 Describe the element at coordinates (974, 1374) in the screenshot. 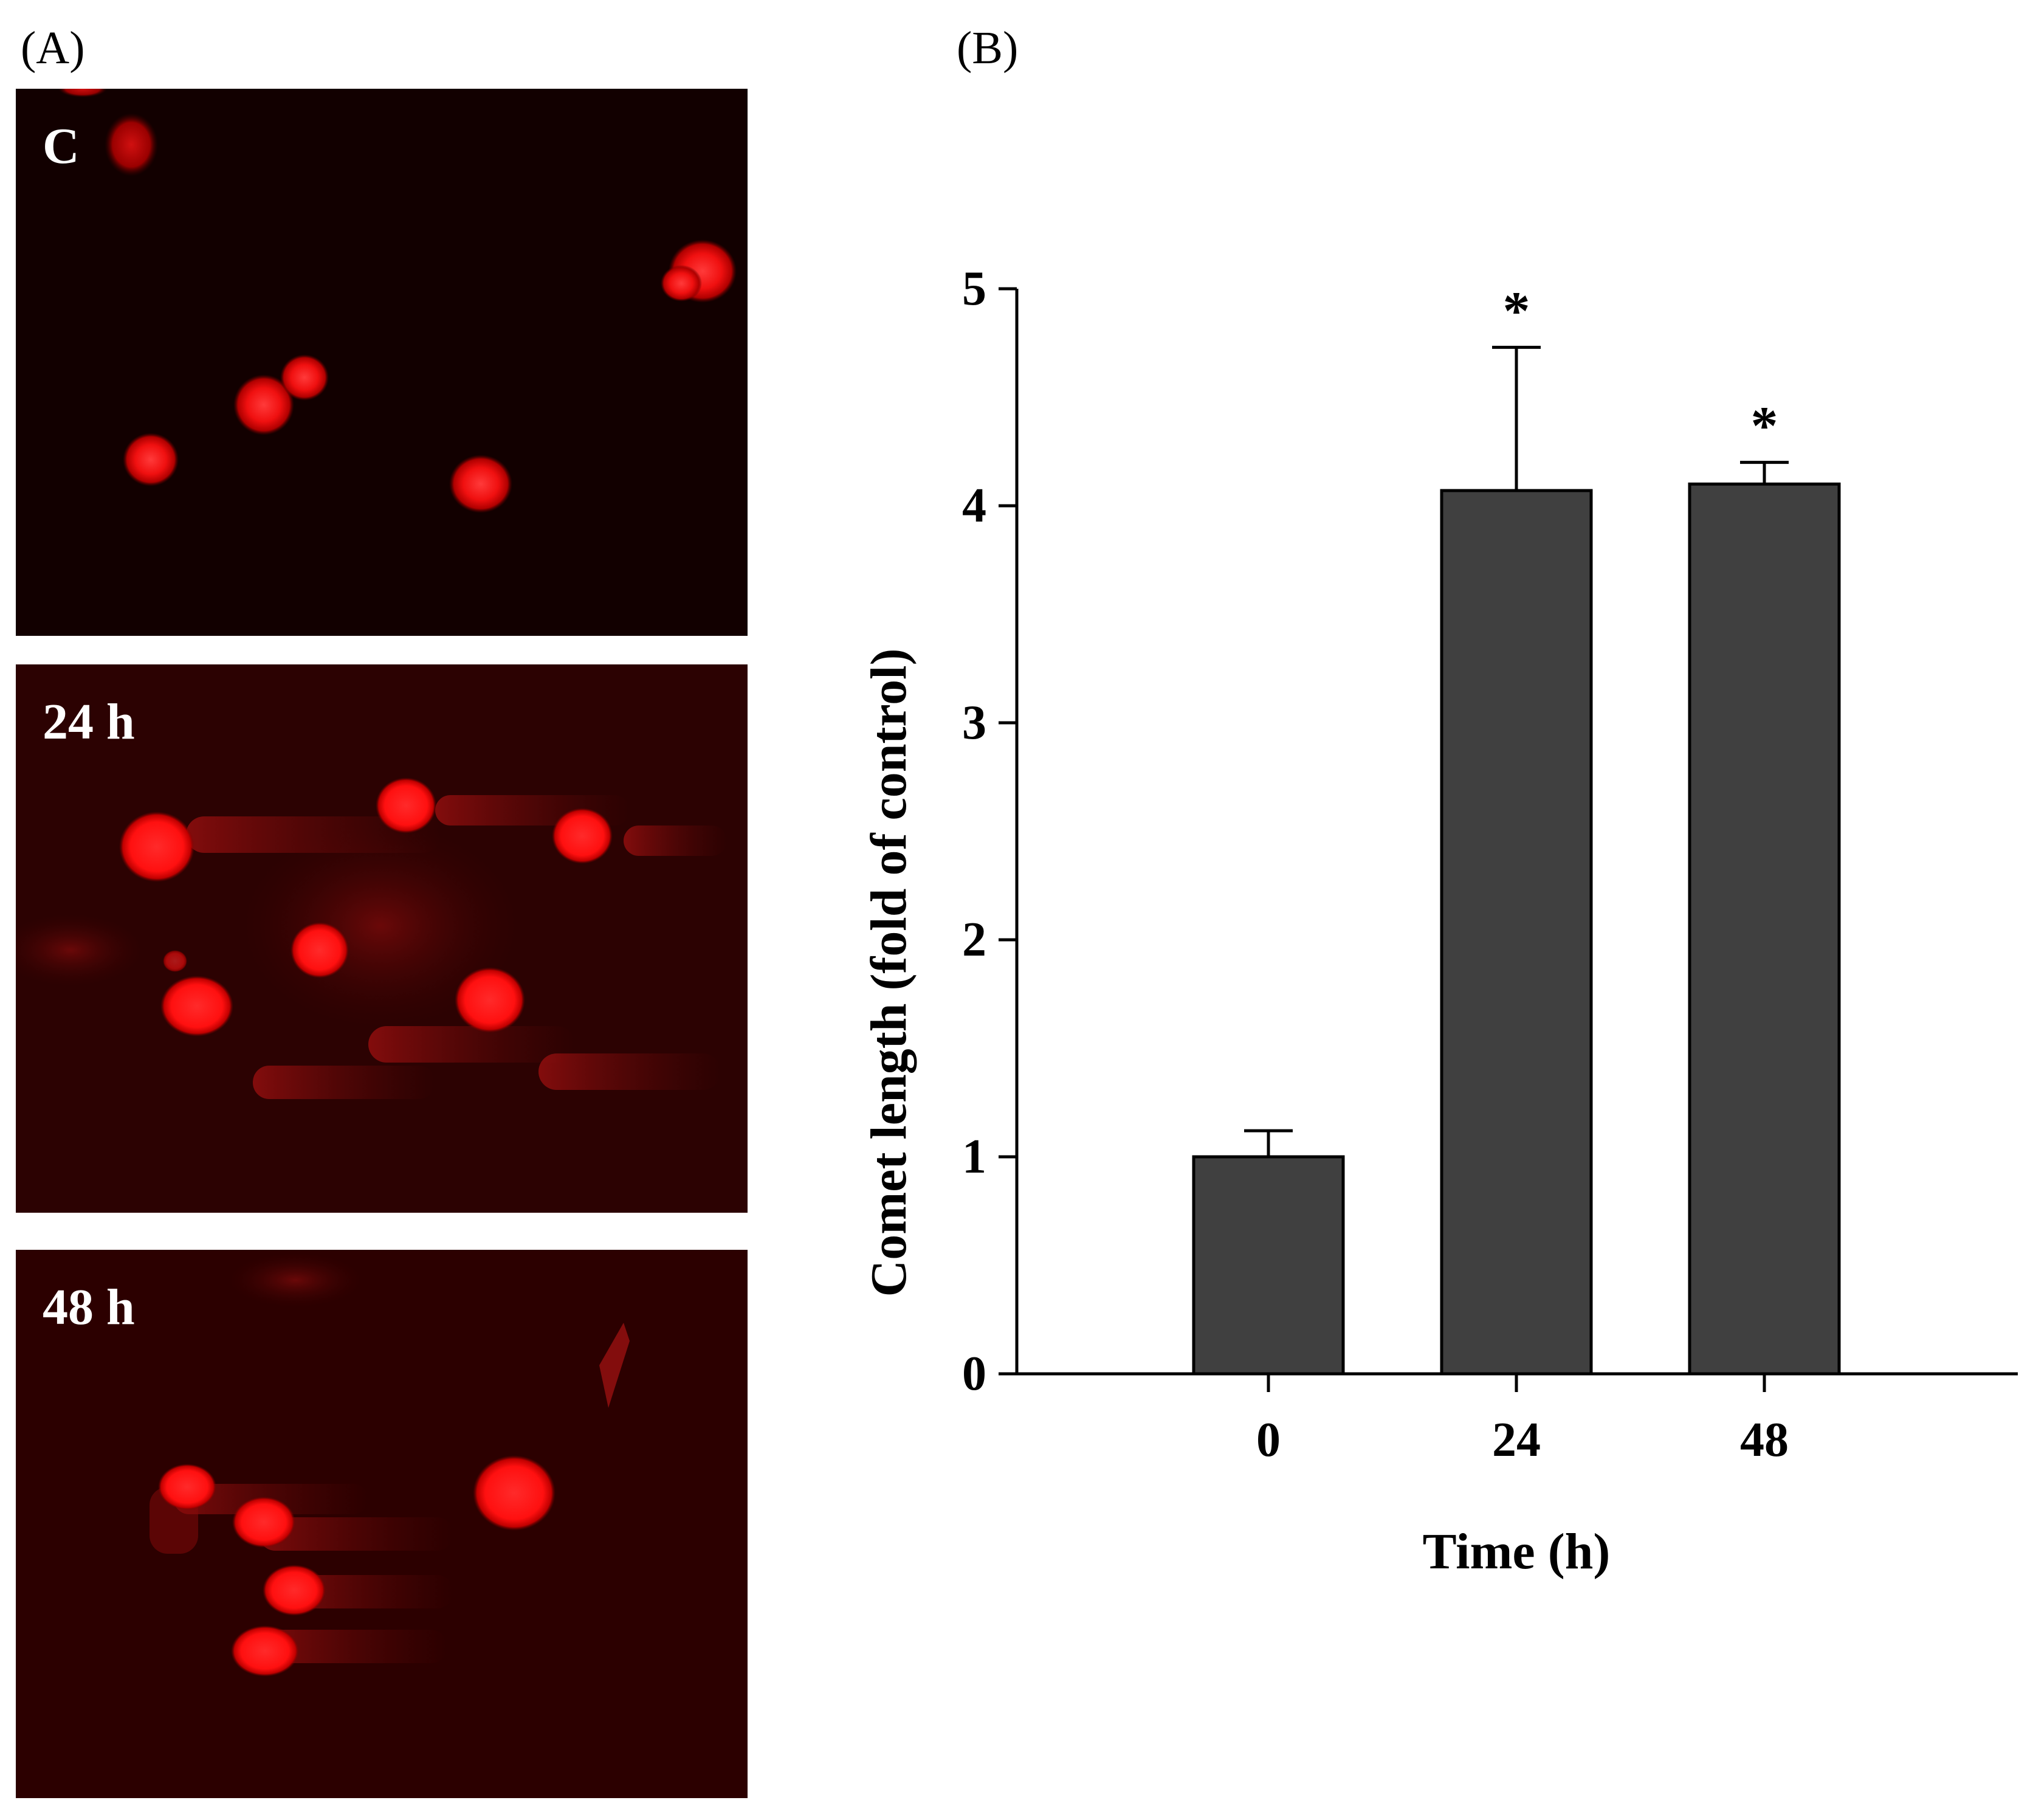

I see `y-tick-label: 0` at that location.